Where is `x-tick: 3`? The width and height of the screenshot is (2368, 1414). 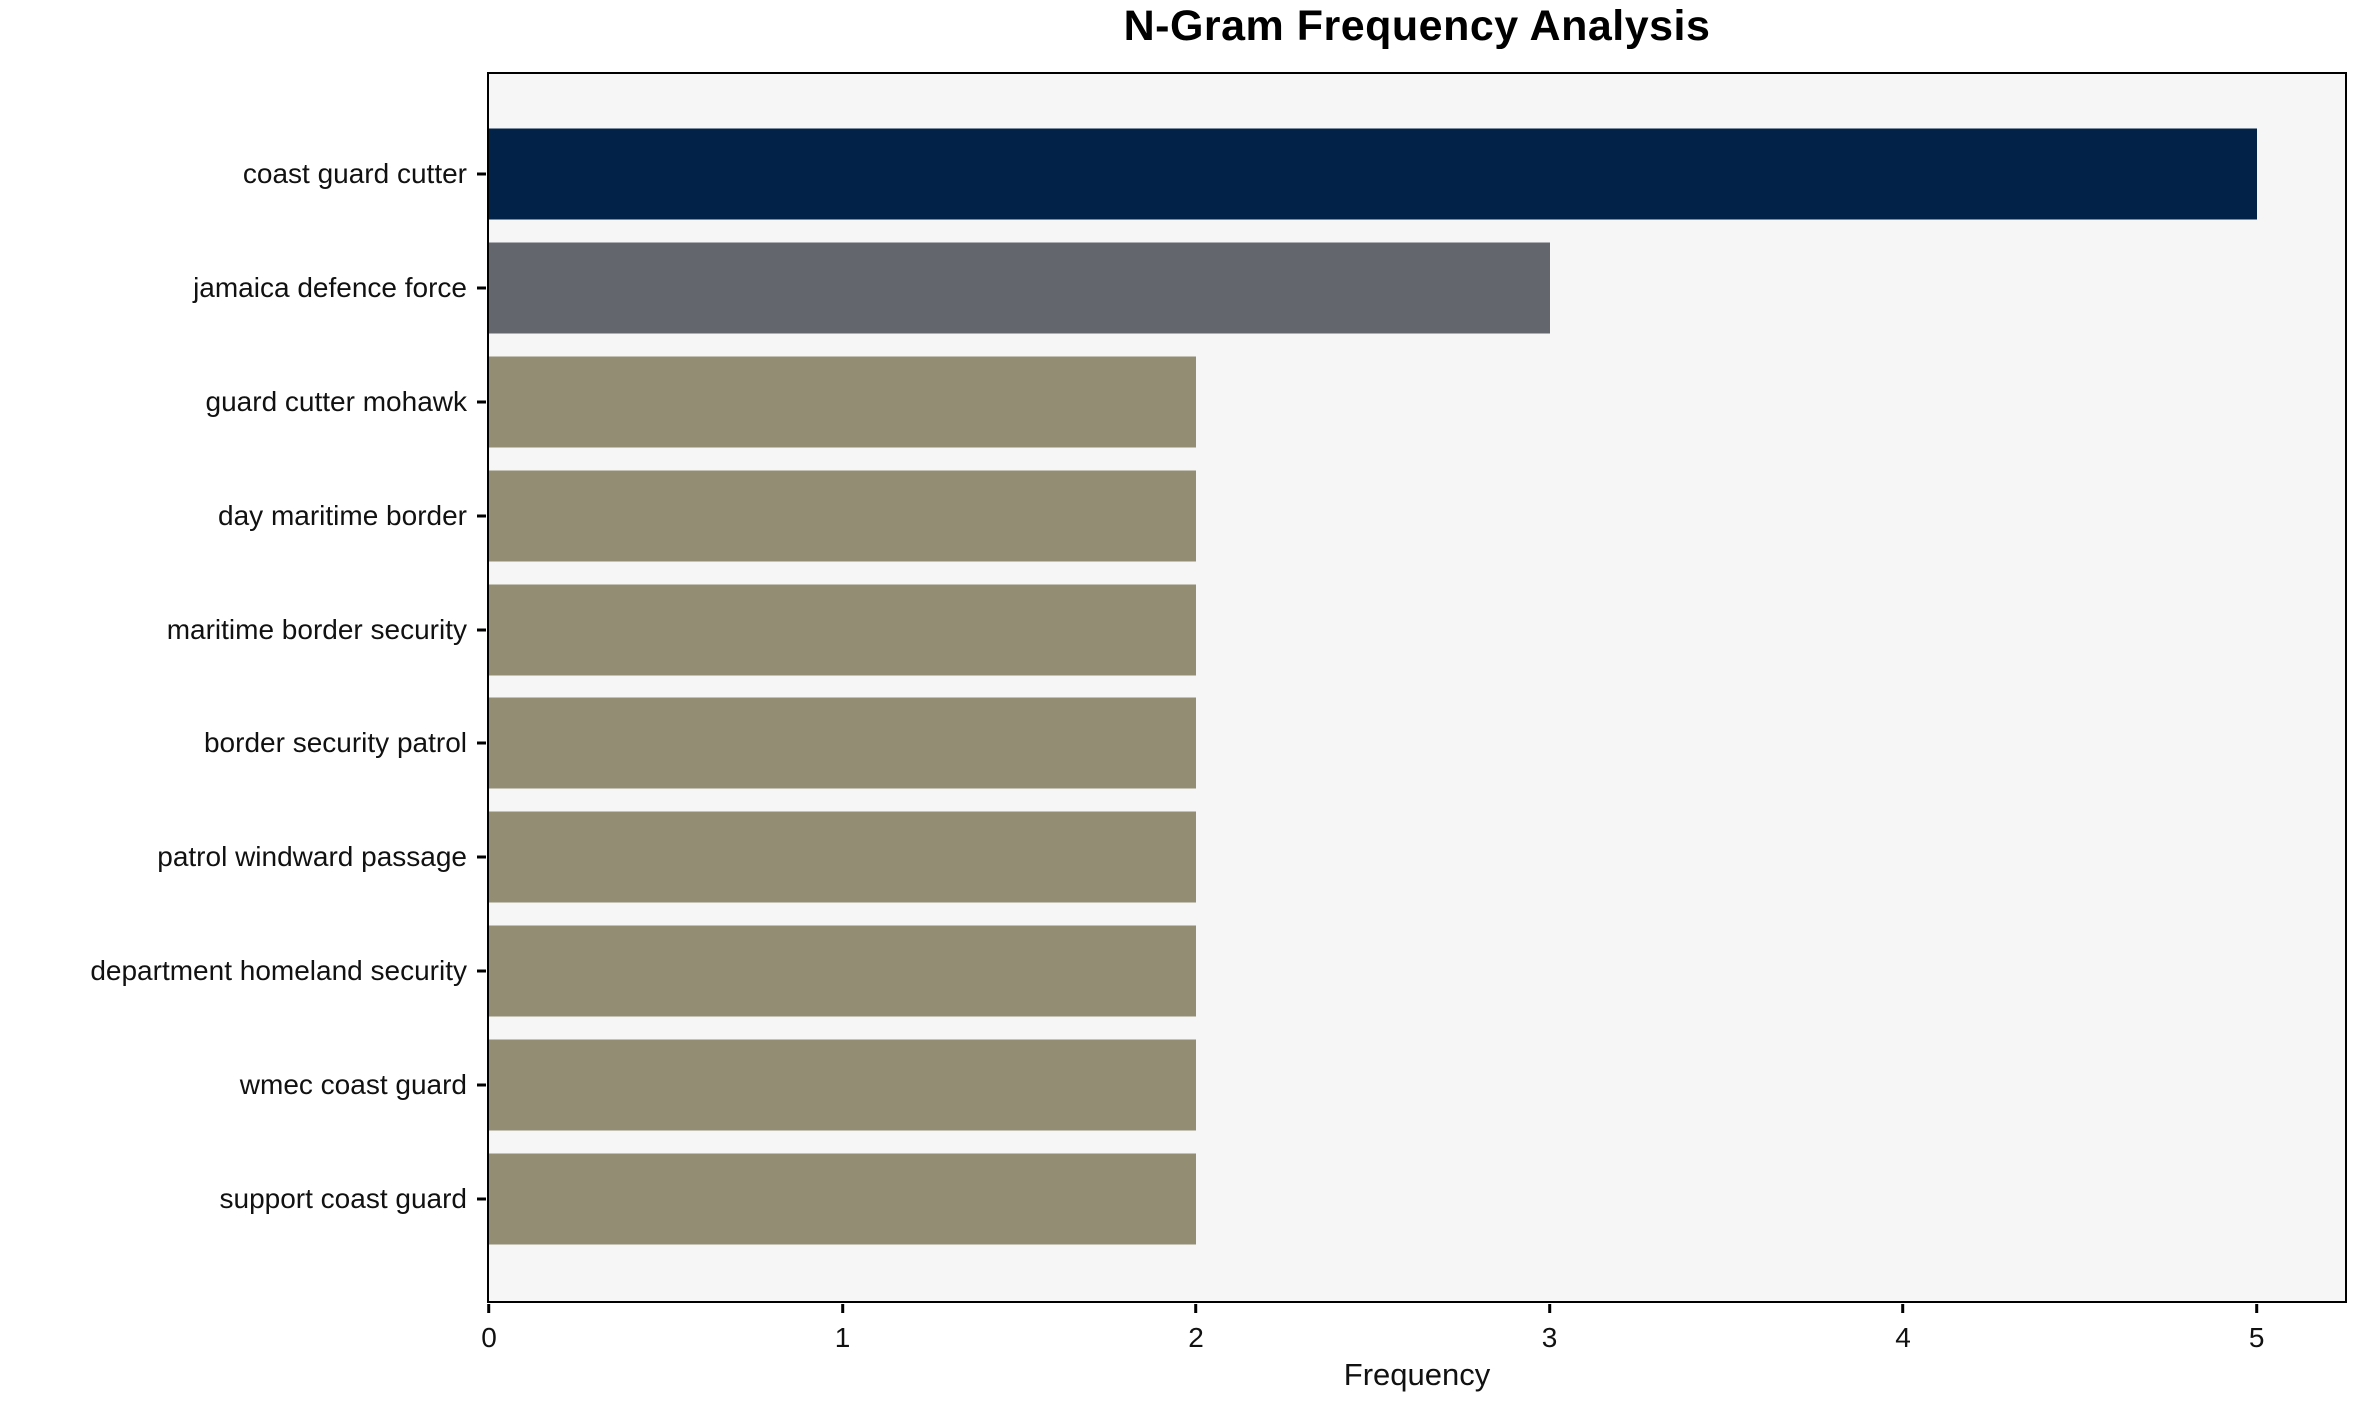 x-tick: 3 is located at coordinates (1549, 1329).